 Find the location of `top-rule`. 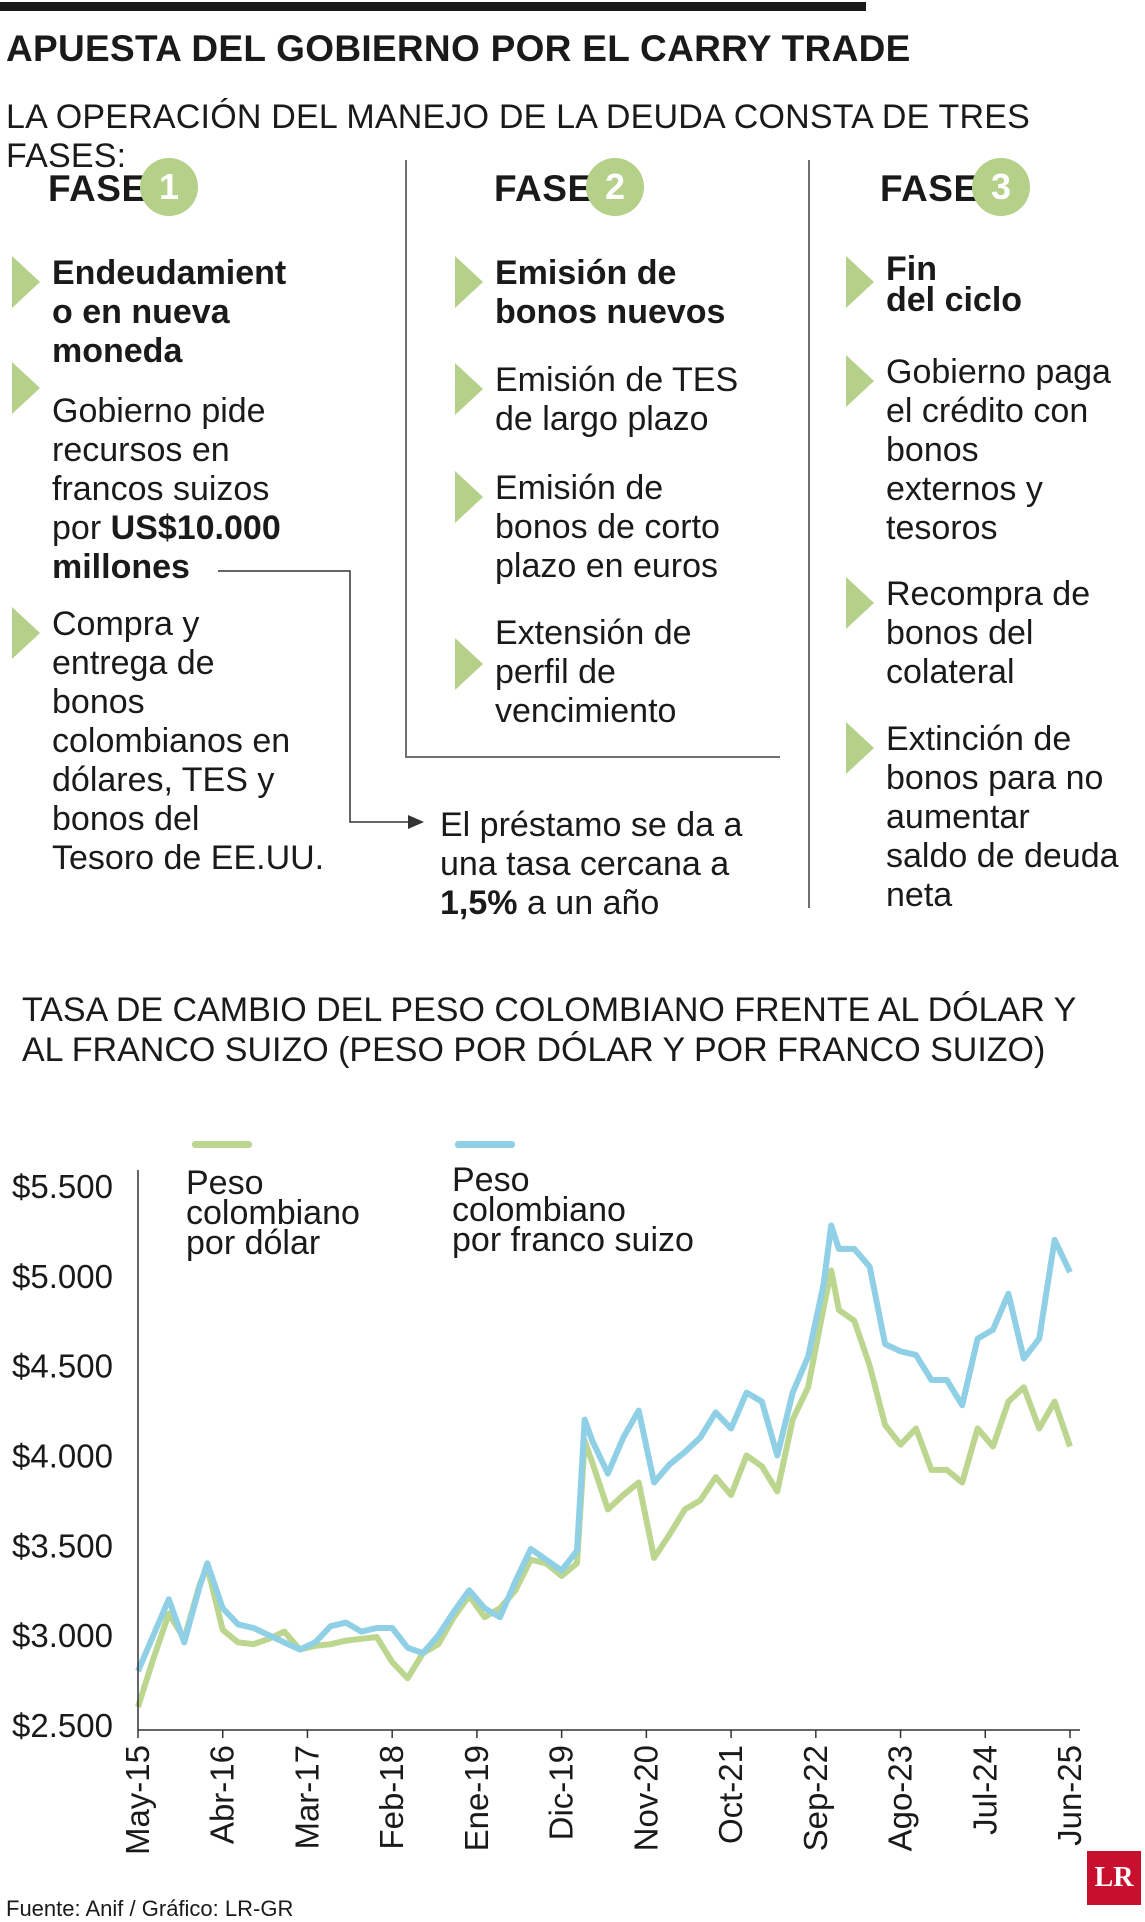

top-rule is located at coordinates (433, 6).